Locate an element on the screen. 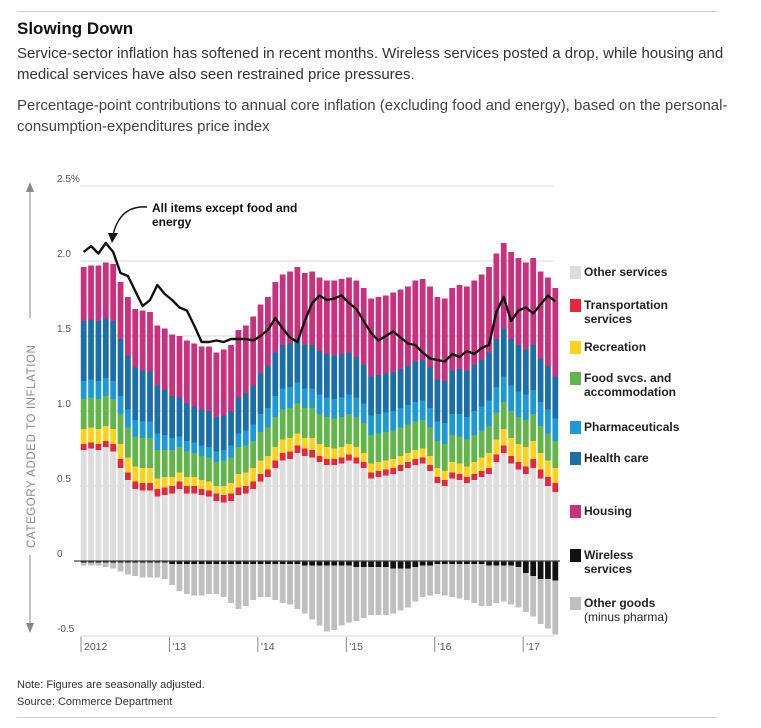 This screenshot has width=761, height=728. y-tick-label: 0 is located at coordinates (60, 554).